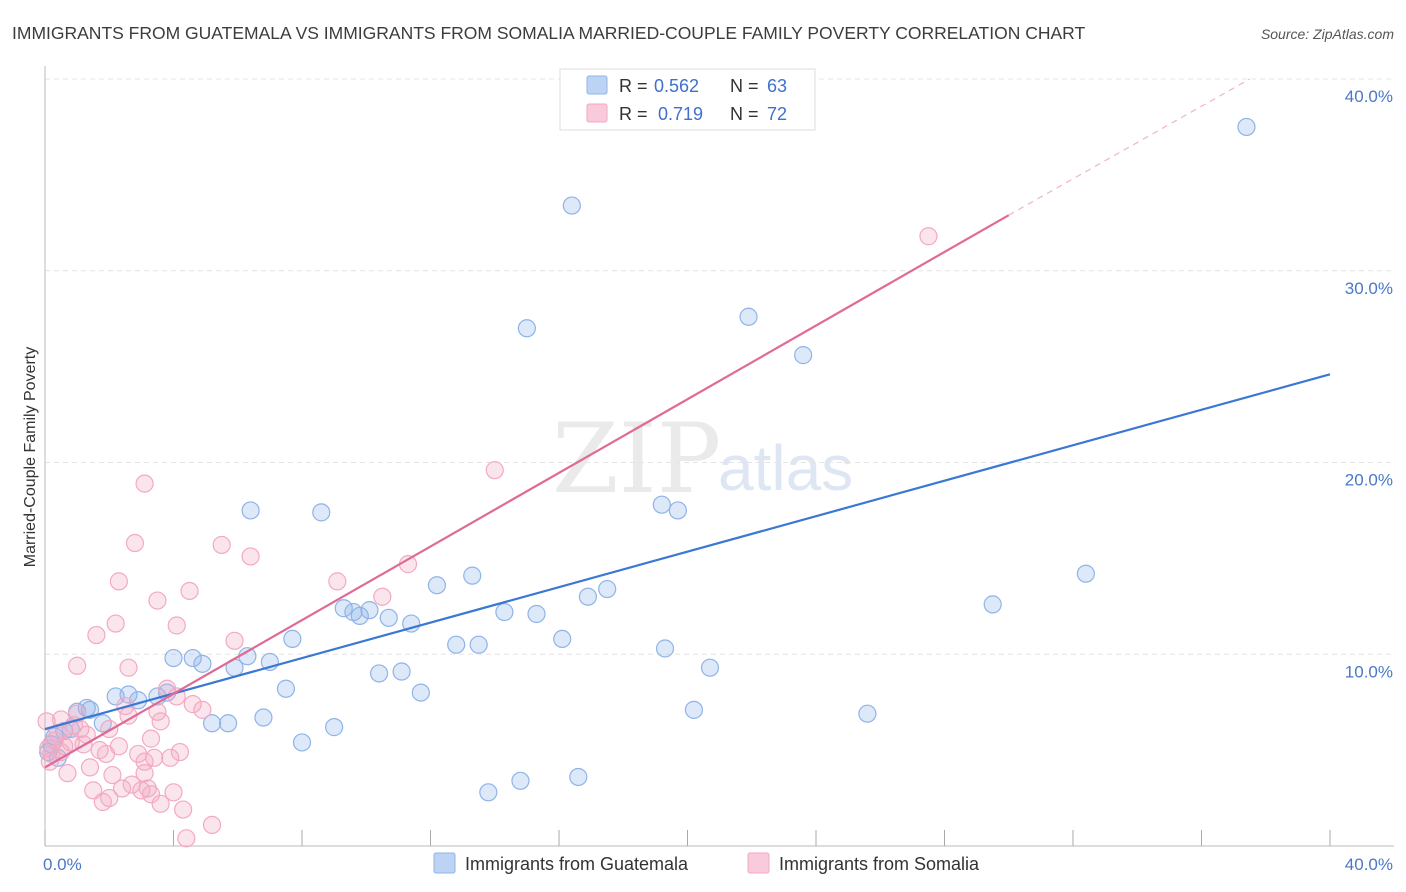  I want to click on x-tick-label-0: 0.0%, so click(62, 864).